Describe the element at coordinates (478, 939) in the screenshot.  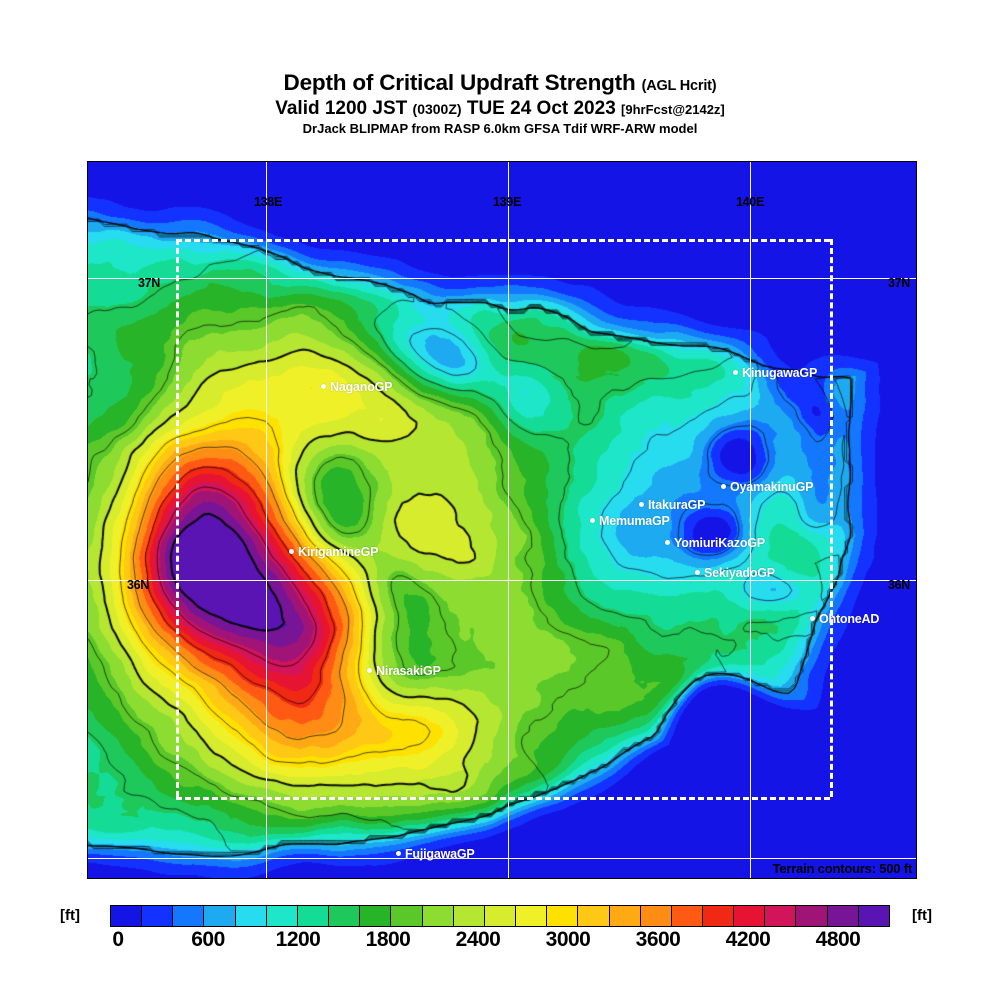
I see `colorbar-tick-label: 2400` at that location.